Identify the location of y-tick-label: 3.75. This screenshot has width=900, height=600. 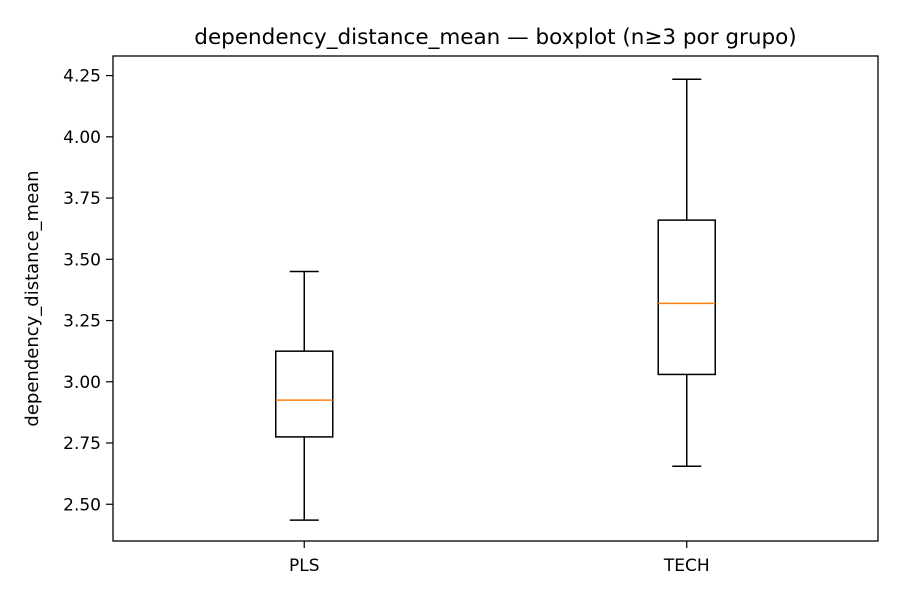
(82, 199).